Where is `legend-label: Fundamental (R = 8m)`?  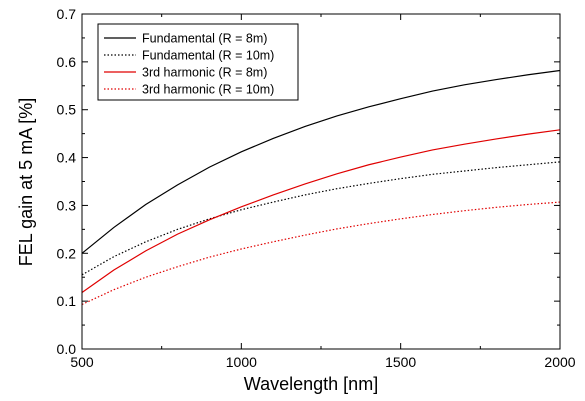
legend-label: Fundamental (R = 8m) is located at coordinates (204, 39).